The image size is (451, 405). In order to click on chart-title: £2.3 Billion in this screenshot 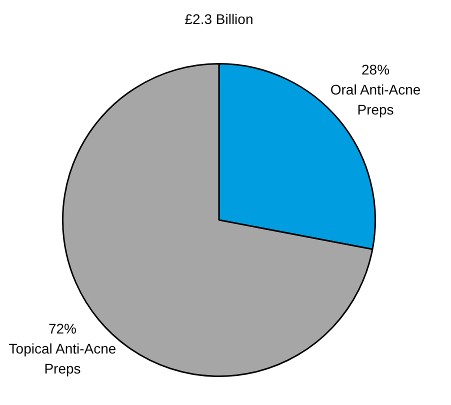, I will do `click(219, 18)`.